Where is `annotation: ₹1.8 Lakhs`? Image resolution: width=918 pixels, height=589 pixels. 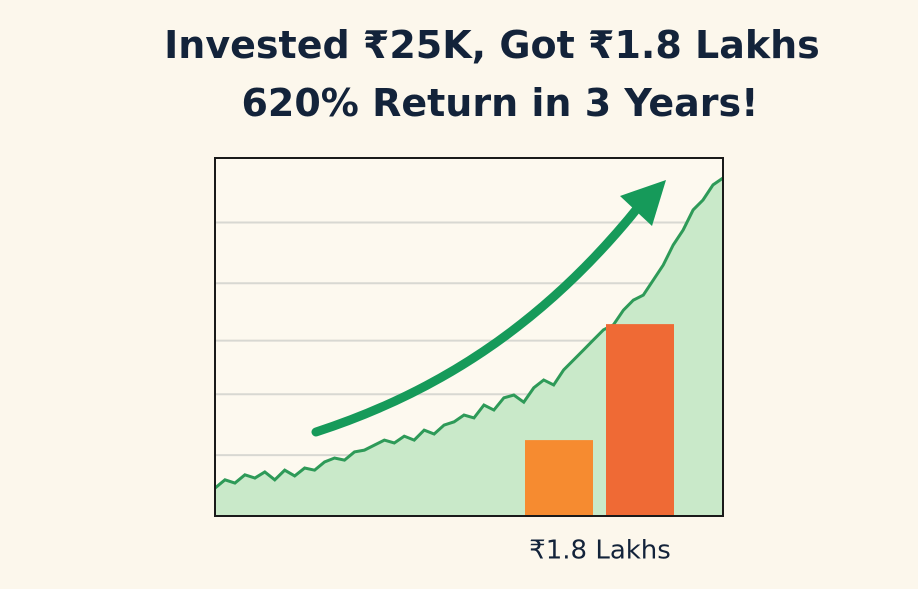
annotation: ₹1.8 Lakhs is located at coordinates (600, 551).